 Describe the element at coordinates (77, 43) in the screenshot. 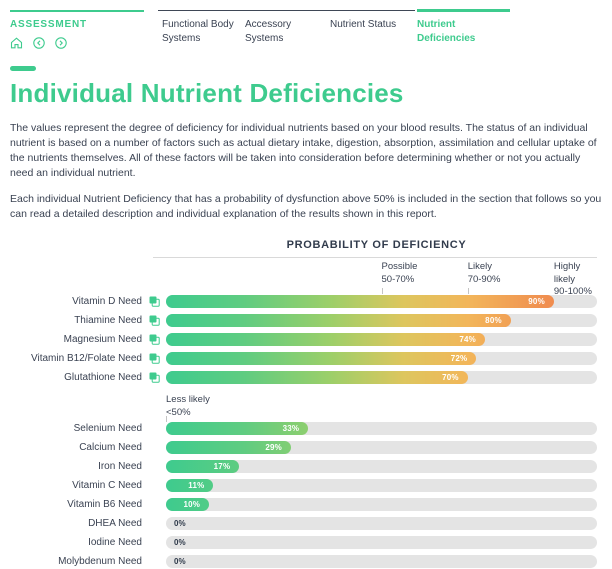

I see `assessment-nav-icons` at that location.